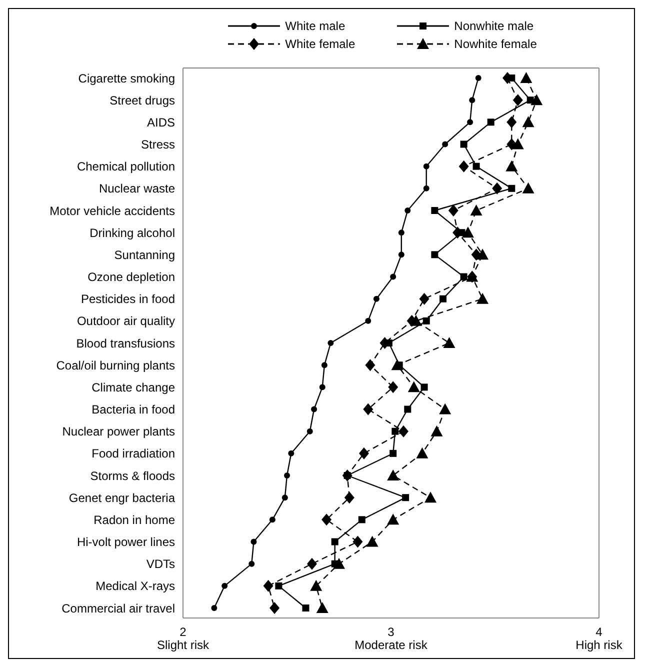 This screenshot has height=669, width=645. Describe the element at coordinates (600, 638) in the screenshot. I see `x-tick-label: 4 High risk` at that location.